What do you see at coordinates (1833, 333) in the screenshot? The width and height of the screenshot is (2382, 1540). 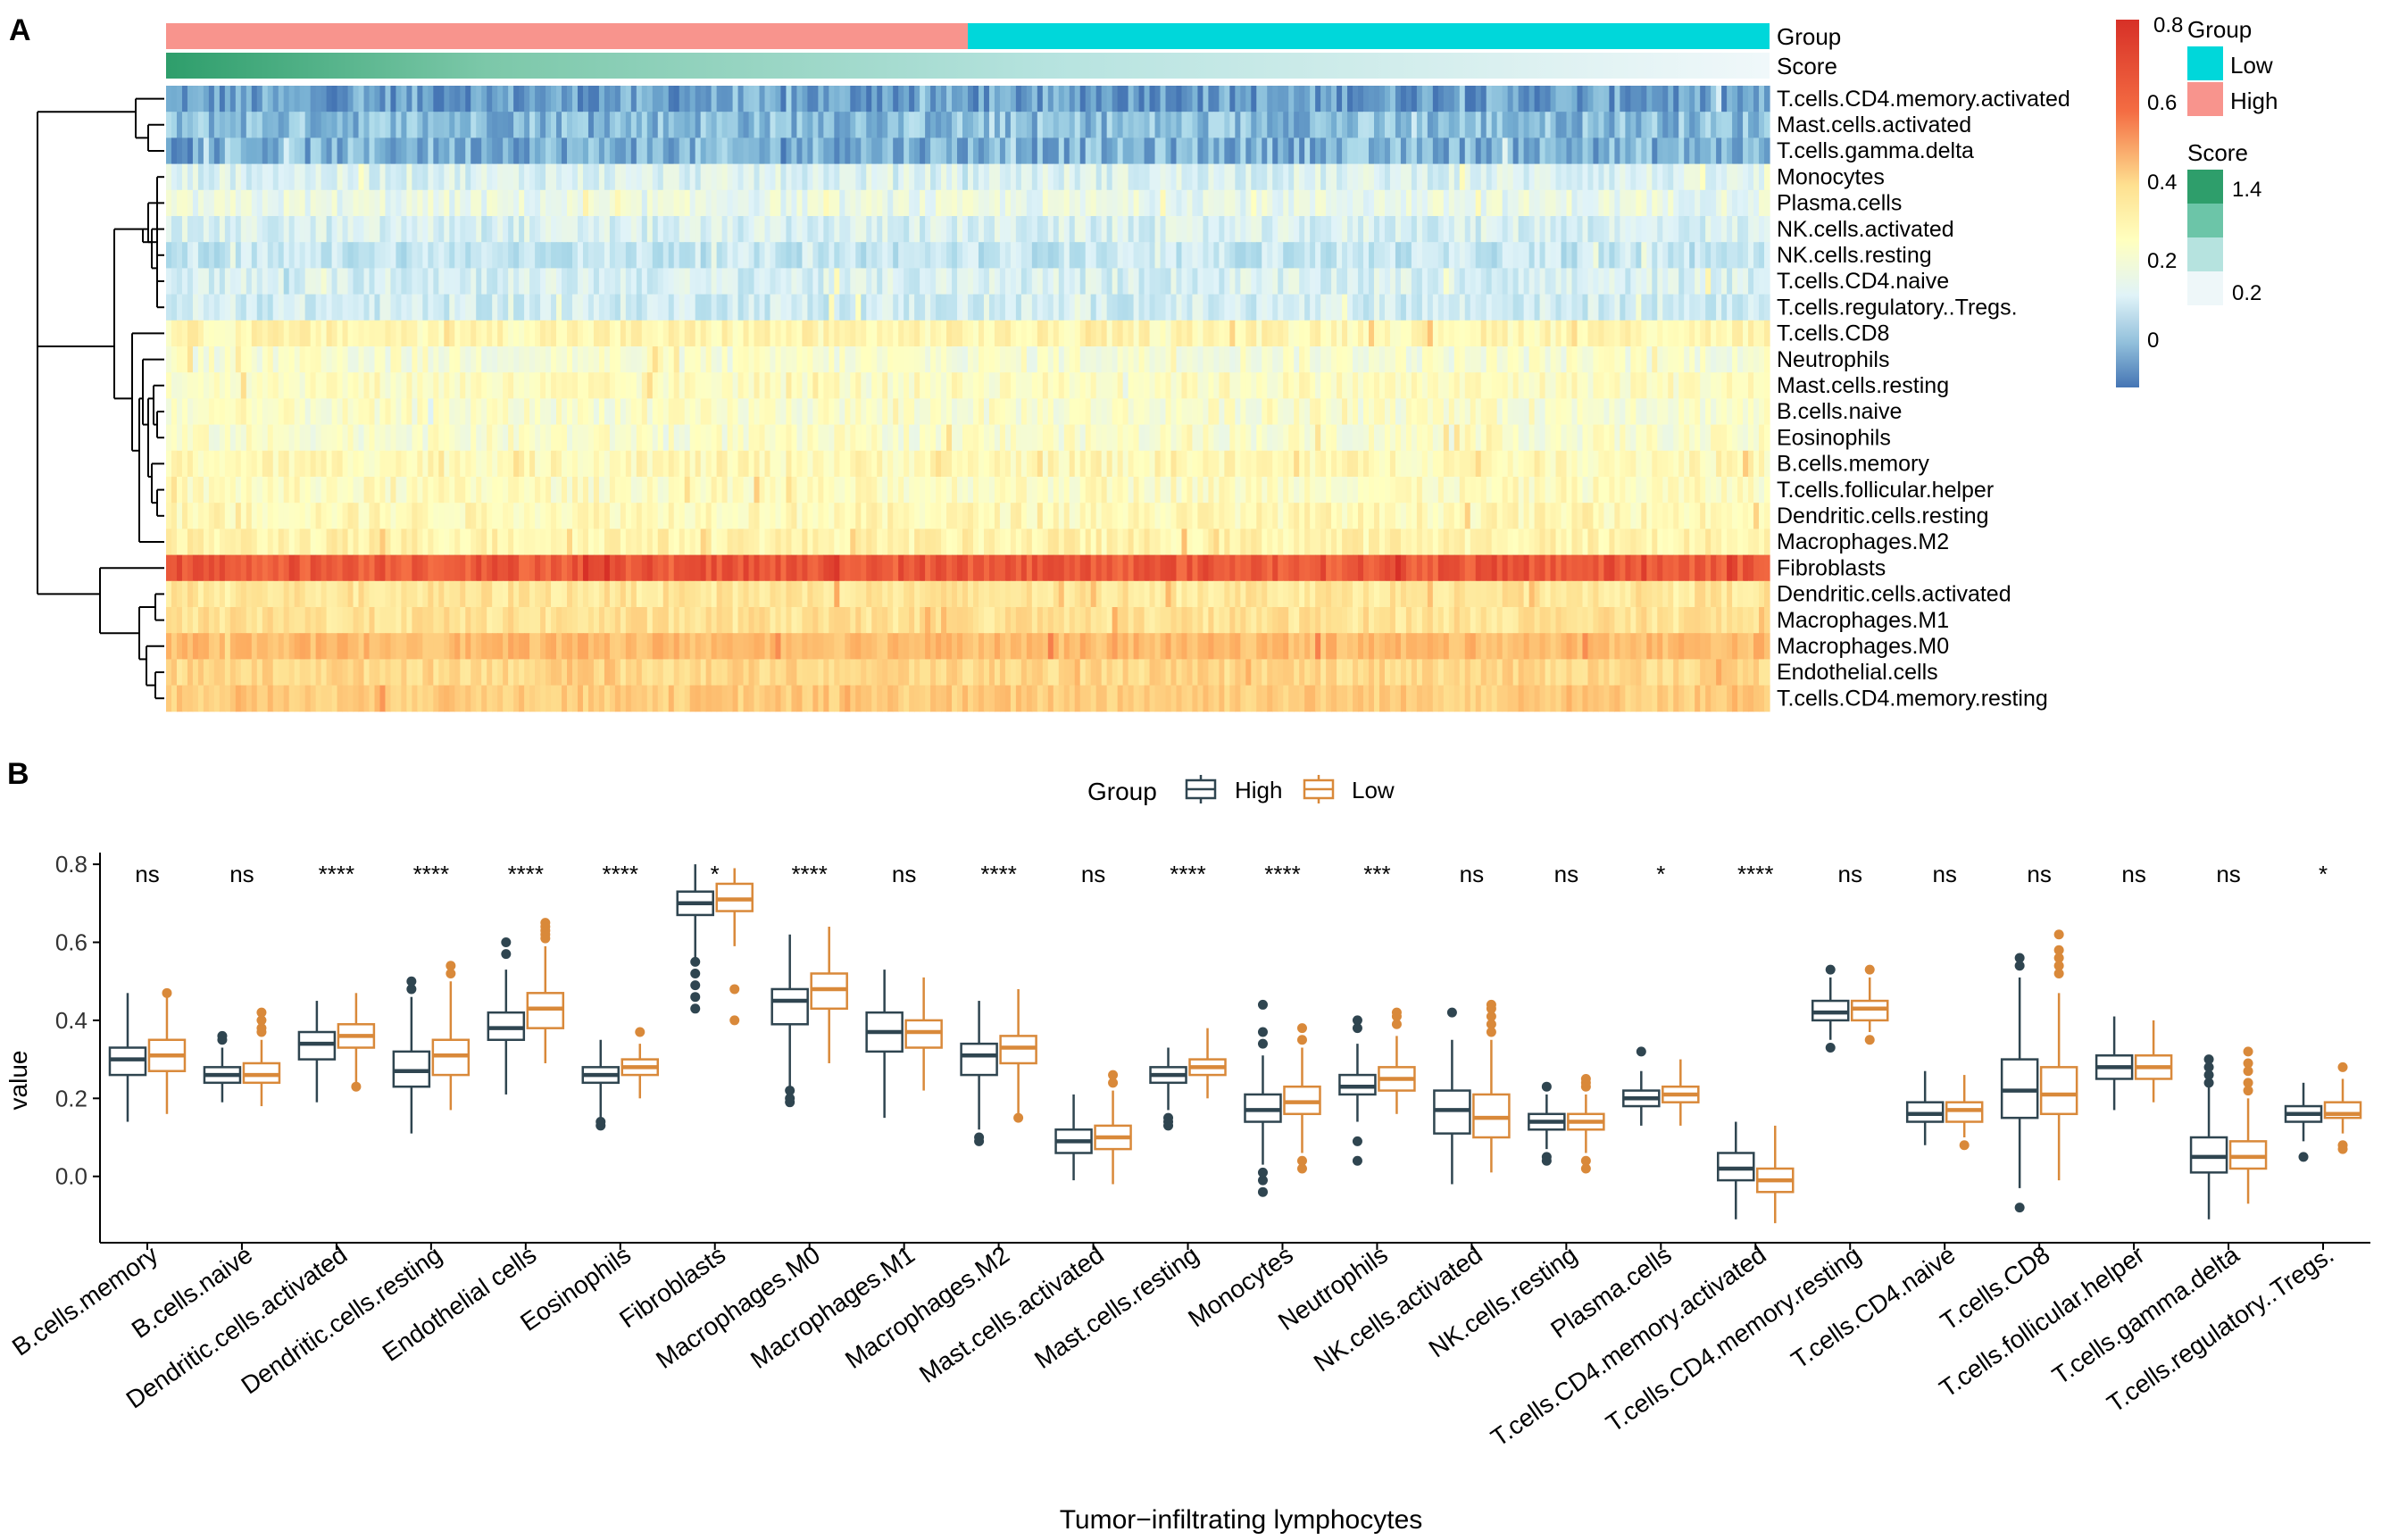 I see `row-label: T.cells.CD8` at bounding box center [1833, 333].